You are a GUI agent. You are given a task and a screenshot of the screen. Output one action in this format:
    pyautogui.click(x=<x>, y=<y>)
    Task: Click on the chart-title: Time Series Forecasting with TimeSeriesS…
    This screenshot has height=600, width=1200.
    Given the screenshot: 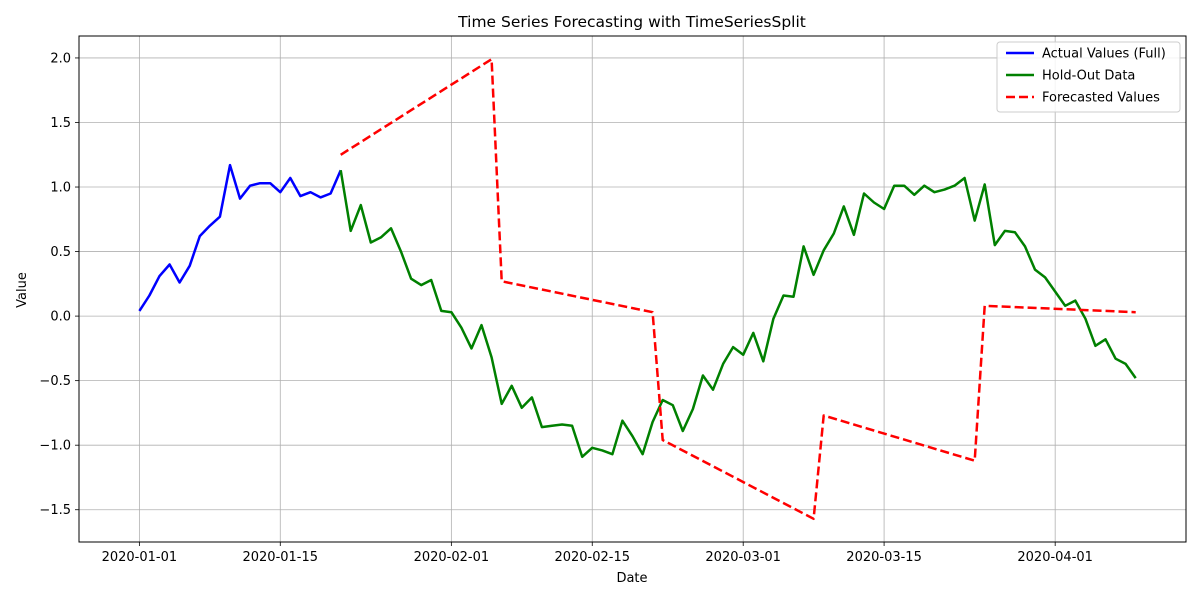 What is the action you would take?
    pyautogui.click(x=631, y=22)
    